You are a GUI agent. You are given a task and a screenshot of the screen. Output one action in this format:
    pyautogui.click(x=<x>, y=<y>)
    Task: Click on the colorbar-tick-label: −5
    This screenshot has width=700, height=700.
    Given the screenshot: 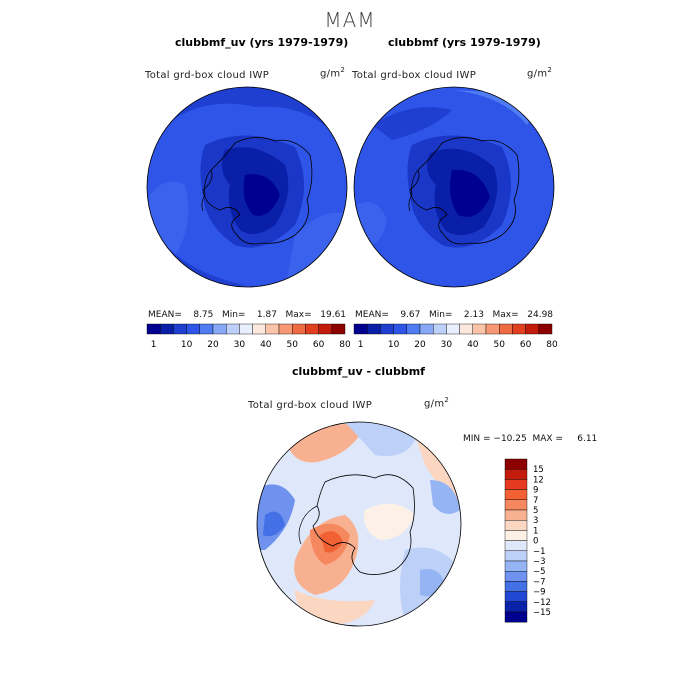 What is the action you would take?
    pyautogui.click(x=539, y=572)
    